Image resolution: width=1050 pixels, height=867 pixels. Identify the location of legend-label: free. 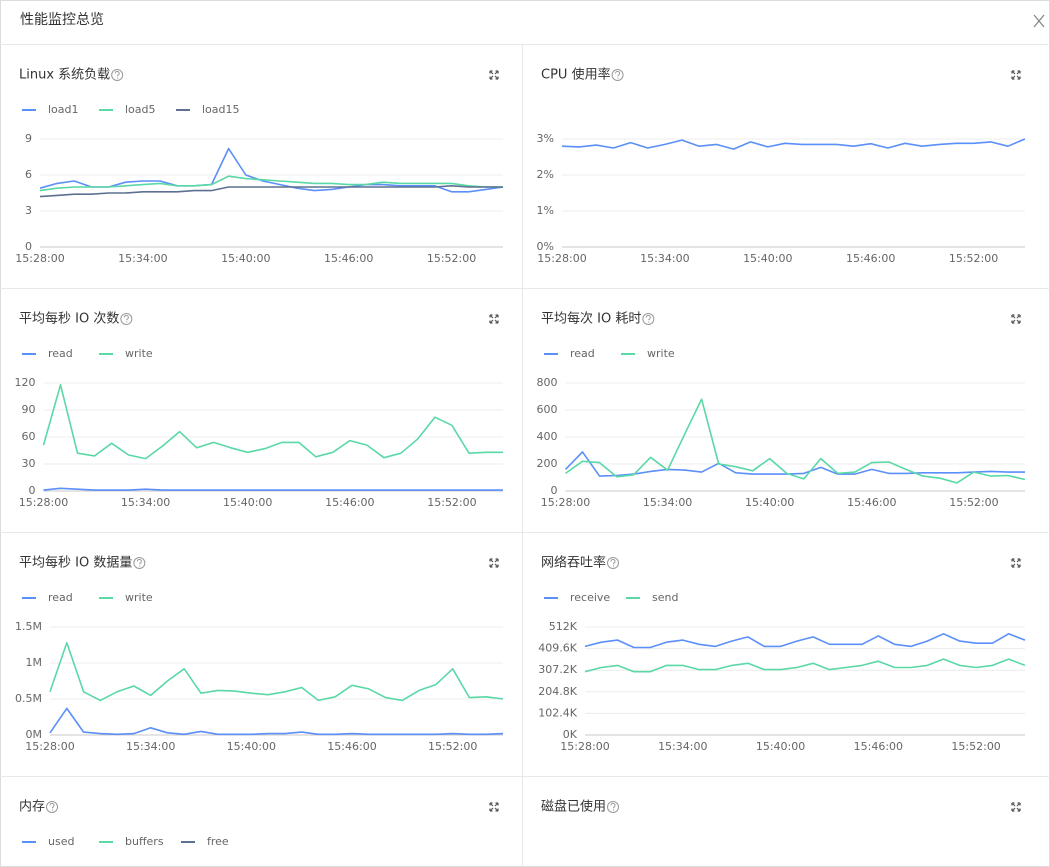
(218, 841).